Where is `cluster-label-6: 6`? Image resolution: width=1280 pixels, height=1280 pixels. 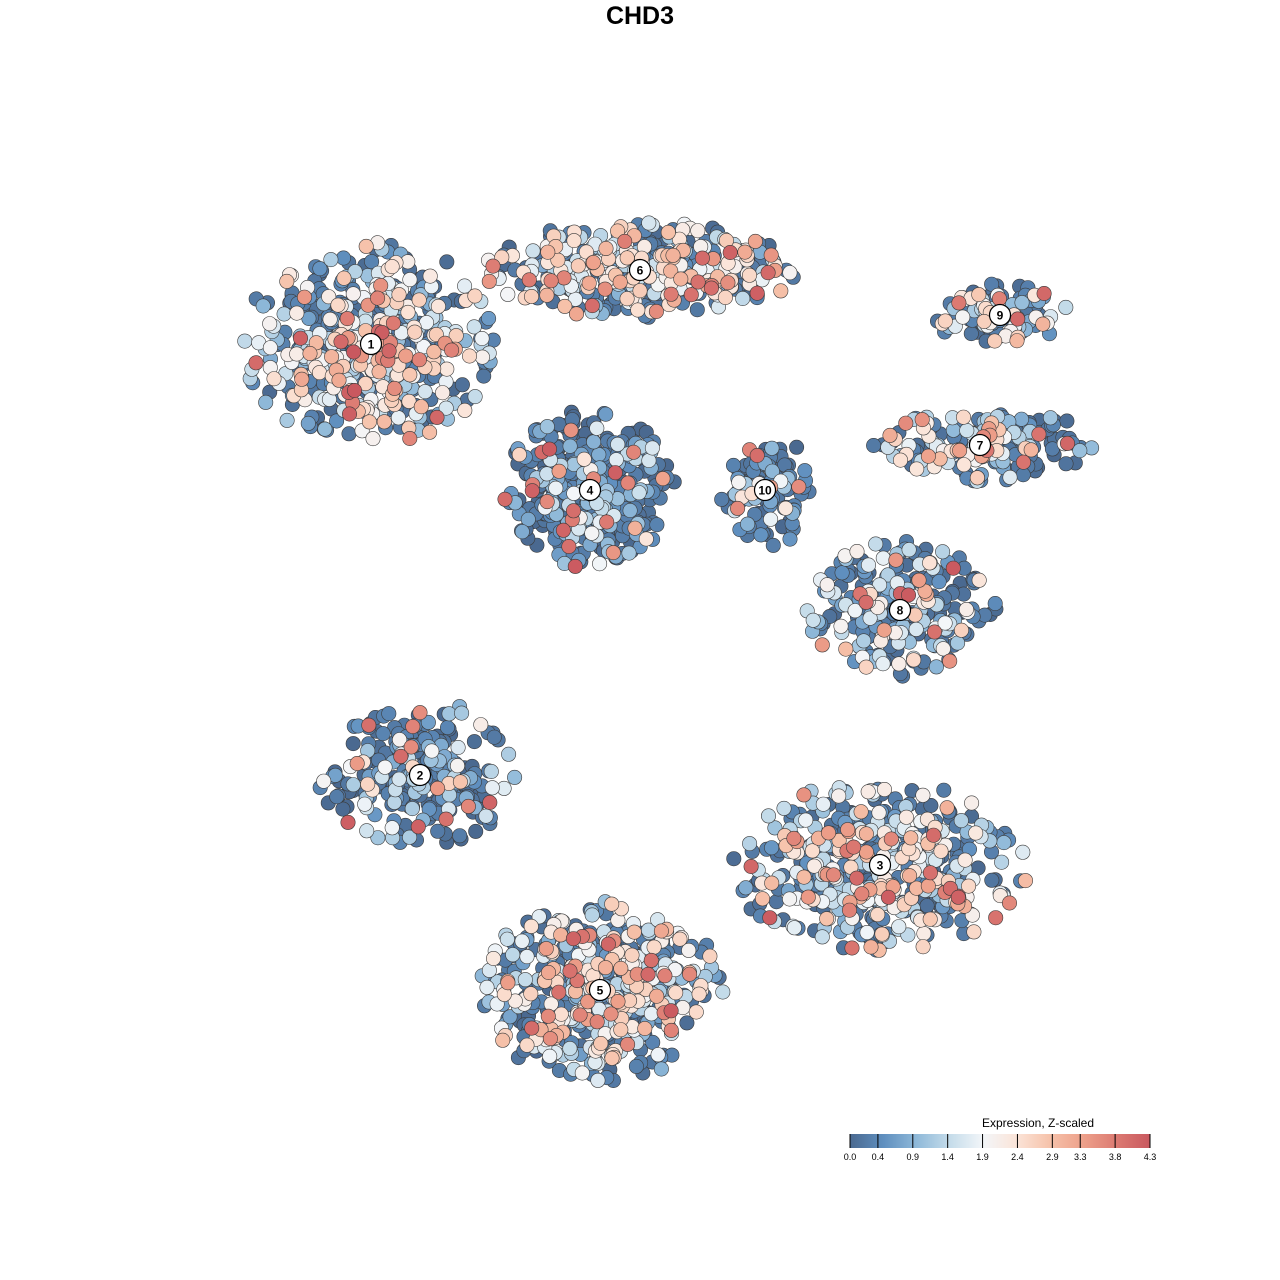
cluster-label-6: 6 is located at coordinates (640, 270).